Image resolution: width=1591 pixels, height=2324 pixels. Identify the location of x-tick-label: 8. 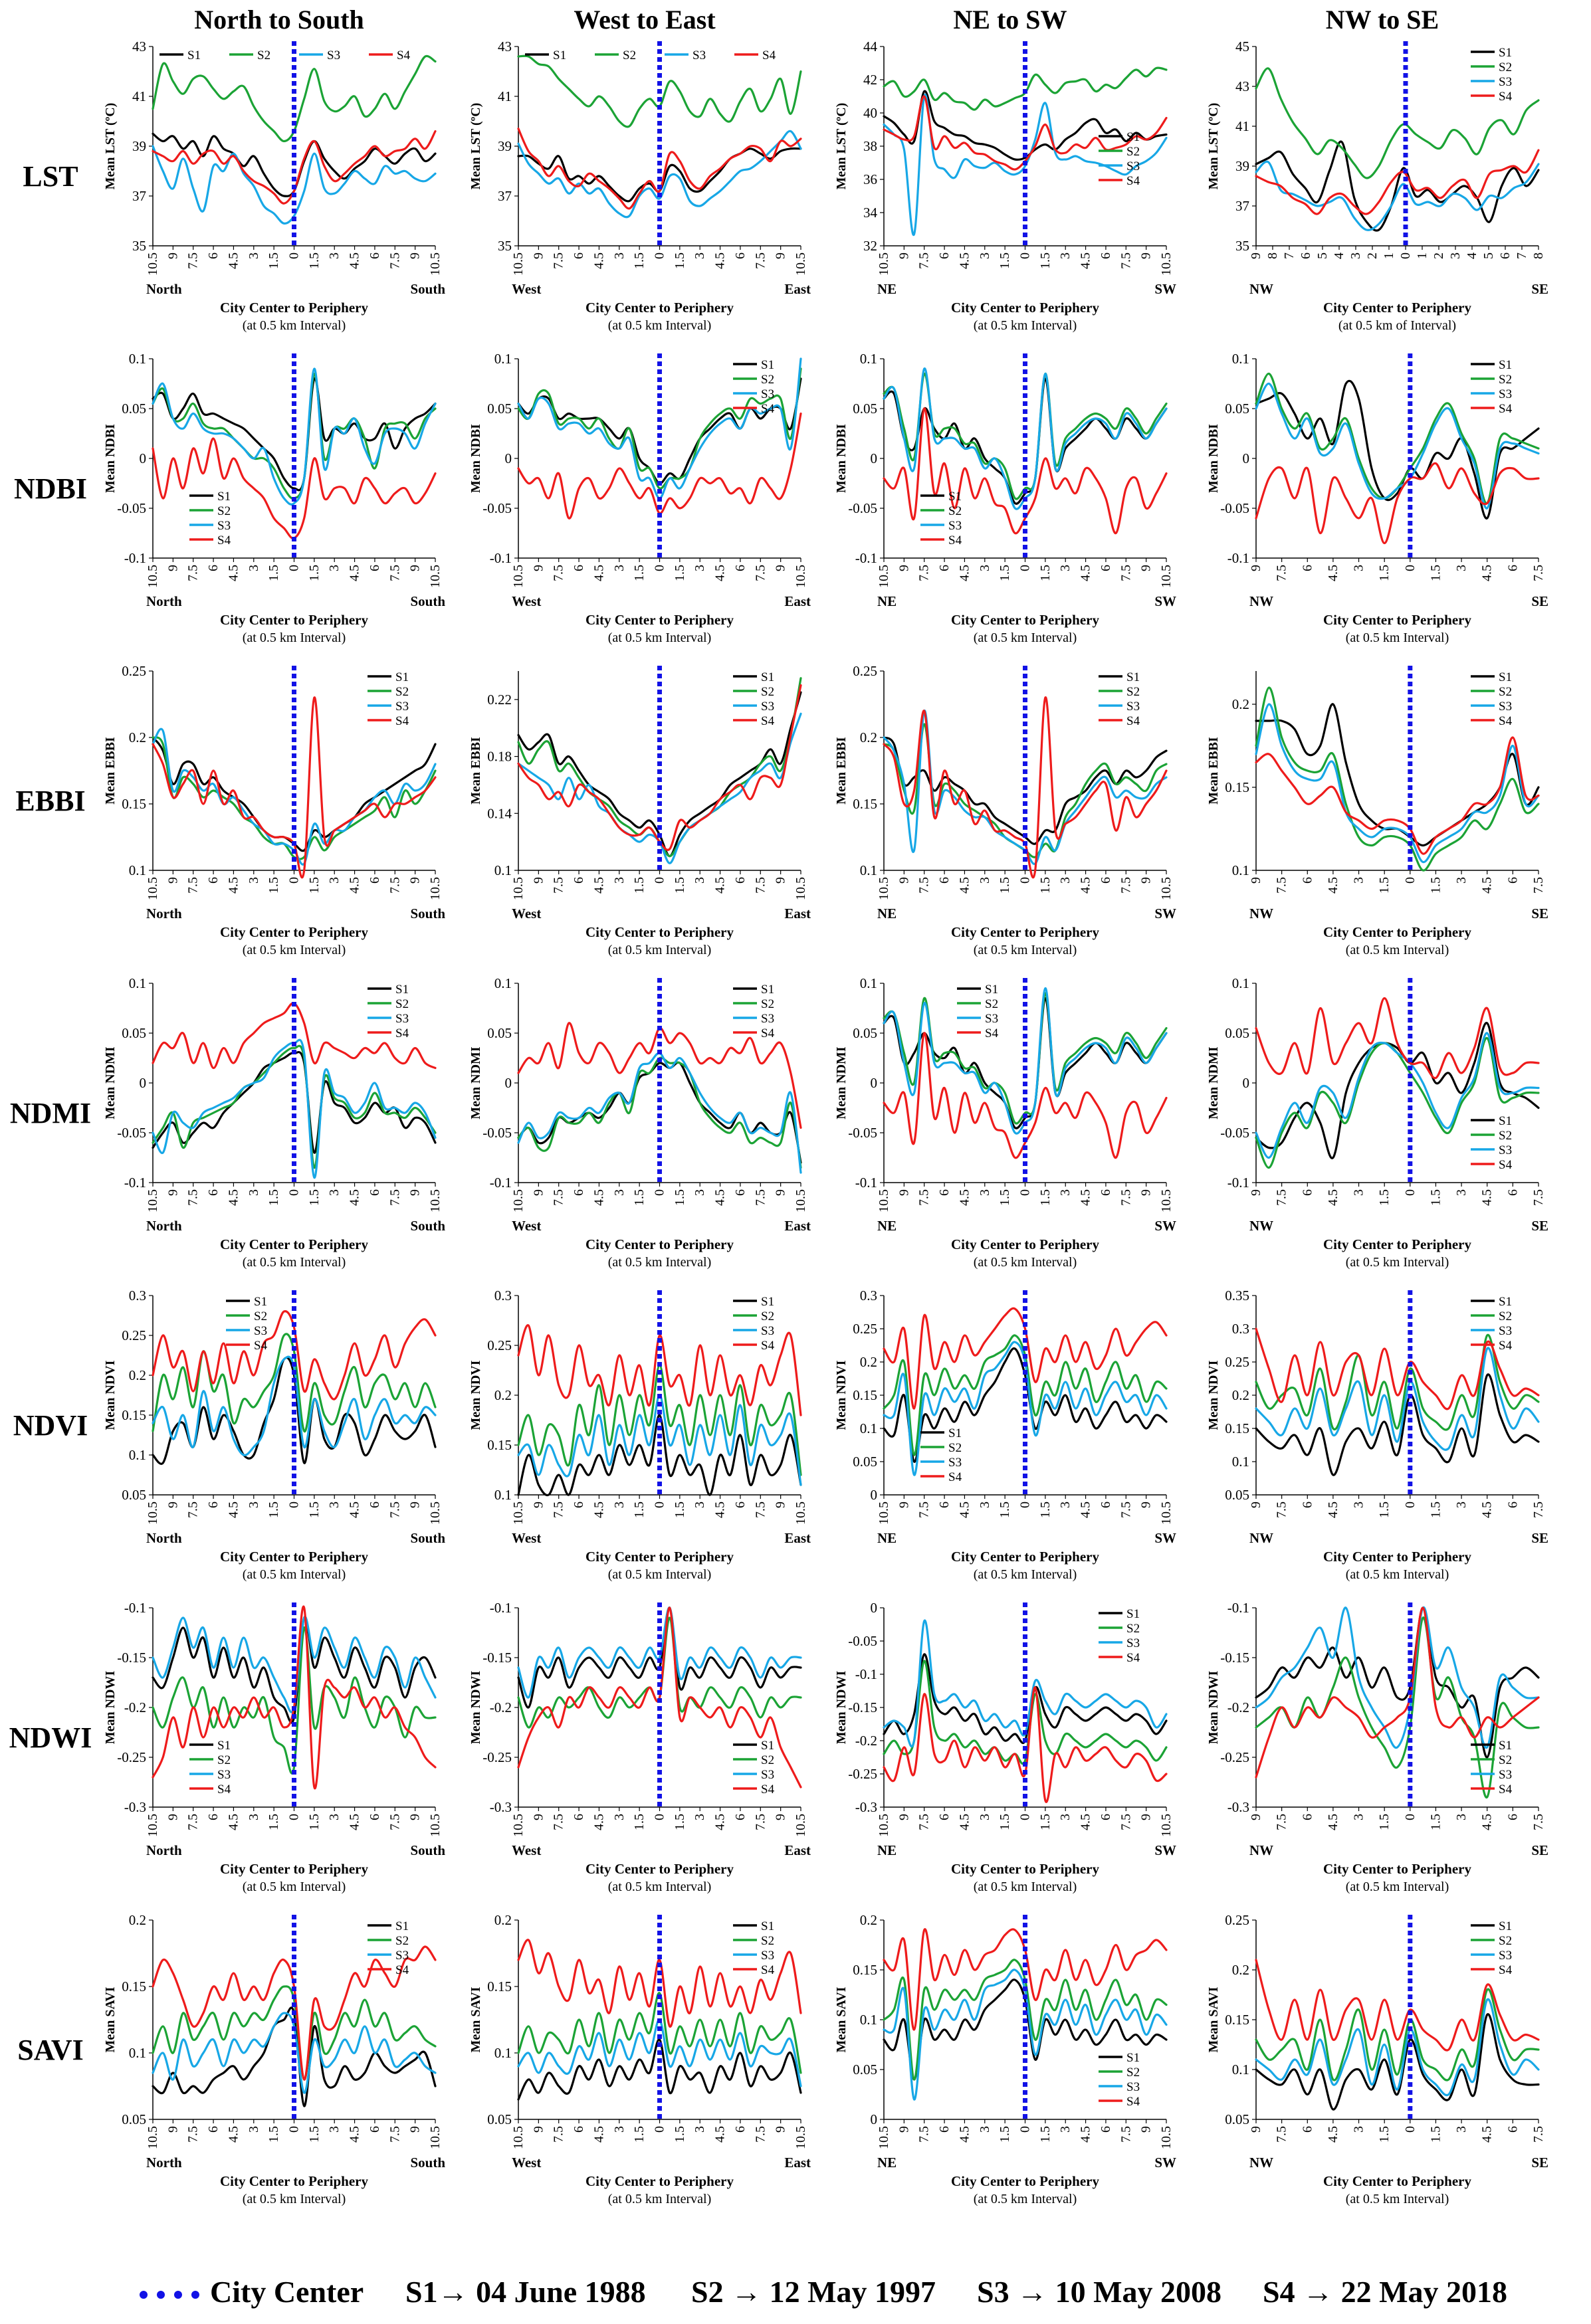
(1538, 256).